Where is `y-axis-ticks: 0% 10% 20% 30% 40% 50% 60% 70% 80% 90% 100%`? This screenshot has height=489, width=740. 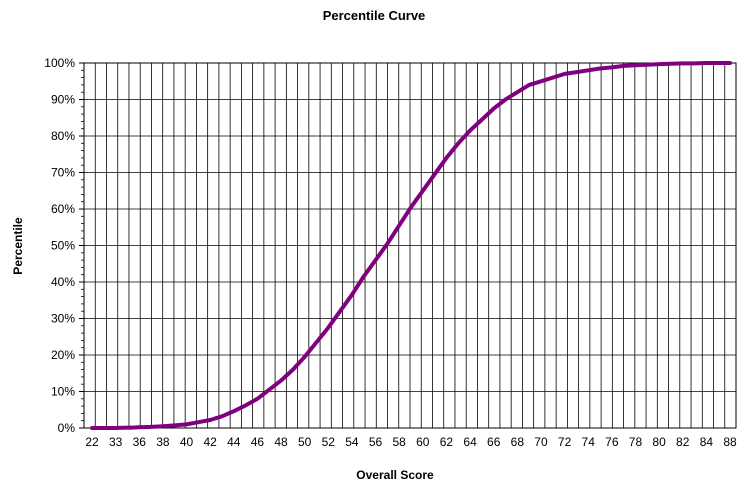 y-axis-ticks: 0% 10% 20% 30% 40% 50% 60% 70% 80% 90% 100% is located at coordinates (64, 245).